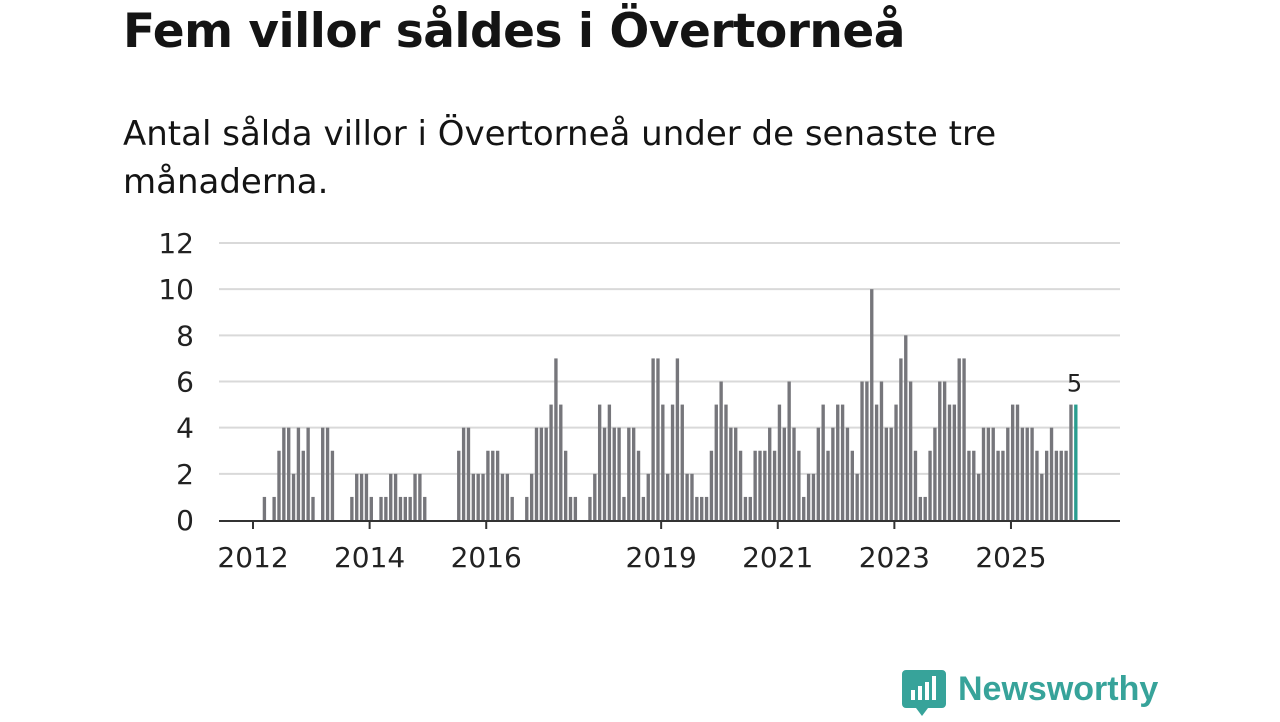  Describe the element at coordinates (777, 557) in the screenshot. I see `x-tick-label: 2021` at that location.